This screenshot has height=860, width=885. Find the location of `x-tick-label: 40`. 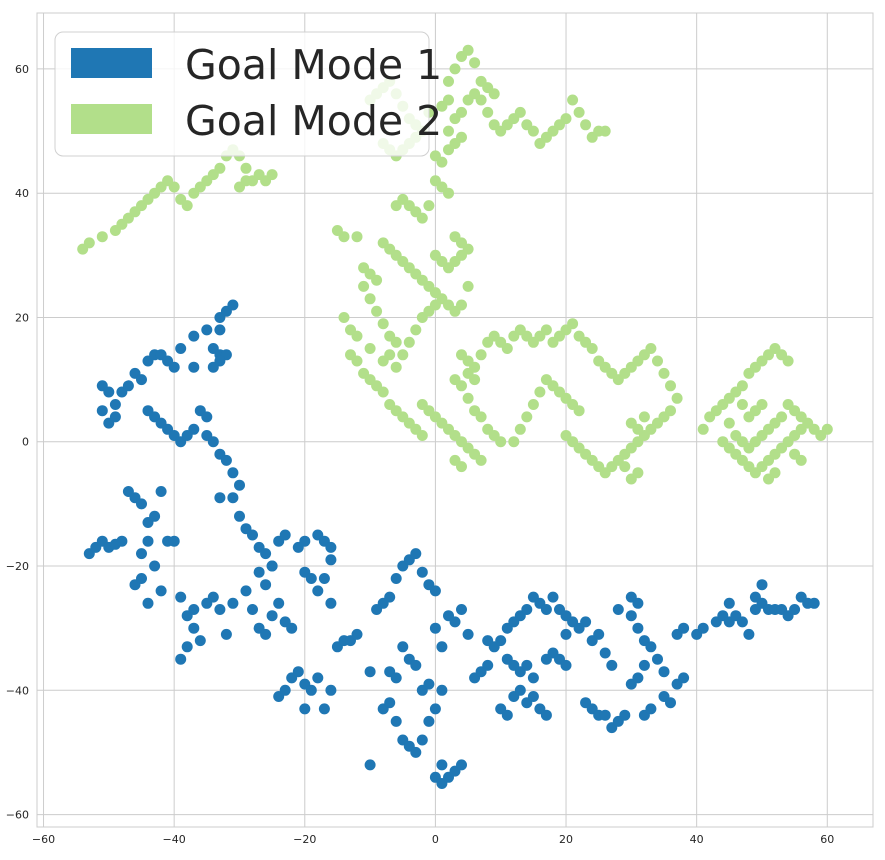

x-tick-label: 40 is located at coordinates (697, 839).